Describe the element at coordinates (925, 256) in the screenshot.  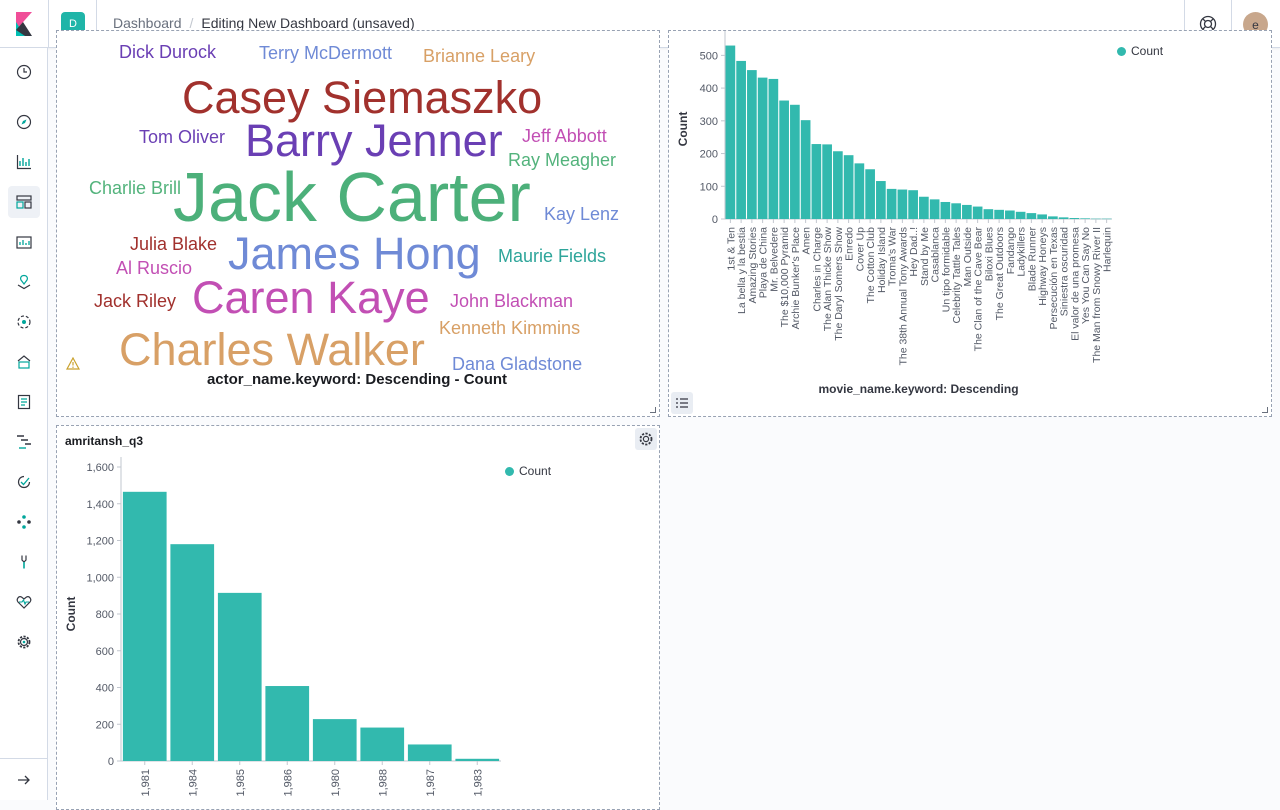
I see `x-tick-label: Stand by Me` at that location.